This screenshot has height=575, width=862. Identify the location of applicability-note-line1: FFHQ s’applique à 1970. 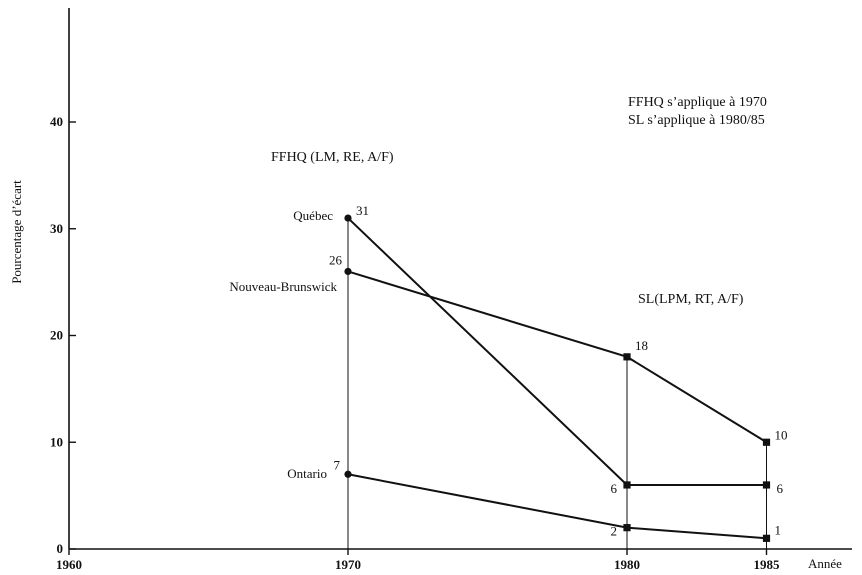
(697, 102).